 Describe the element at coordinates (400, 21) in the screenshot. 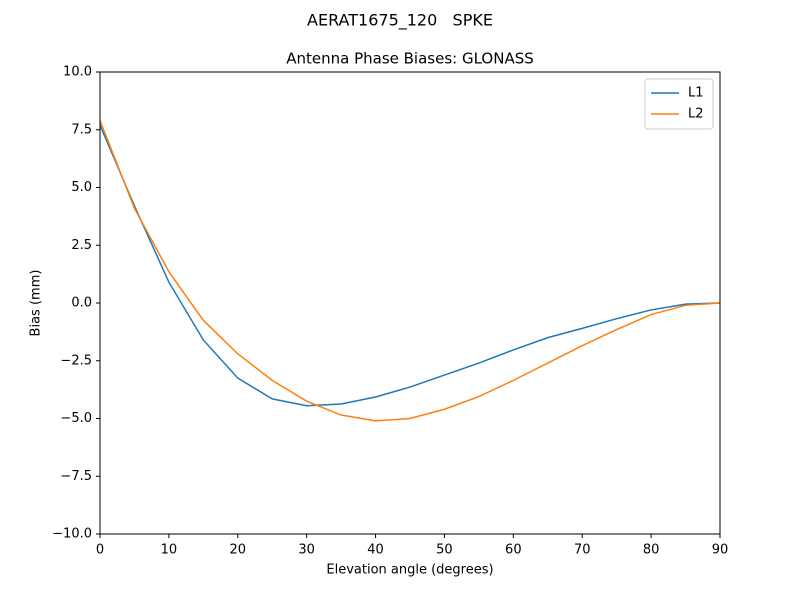

I see `suptitle: AERAT1675_120 SPKE` at that location.